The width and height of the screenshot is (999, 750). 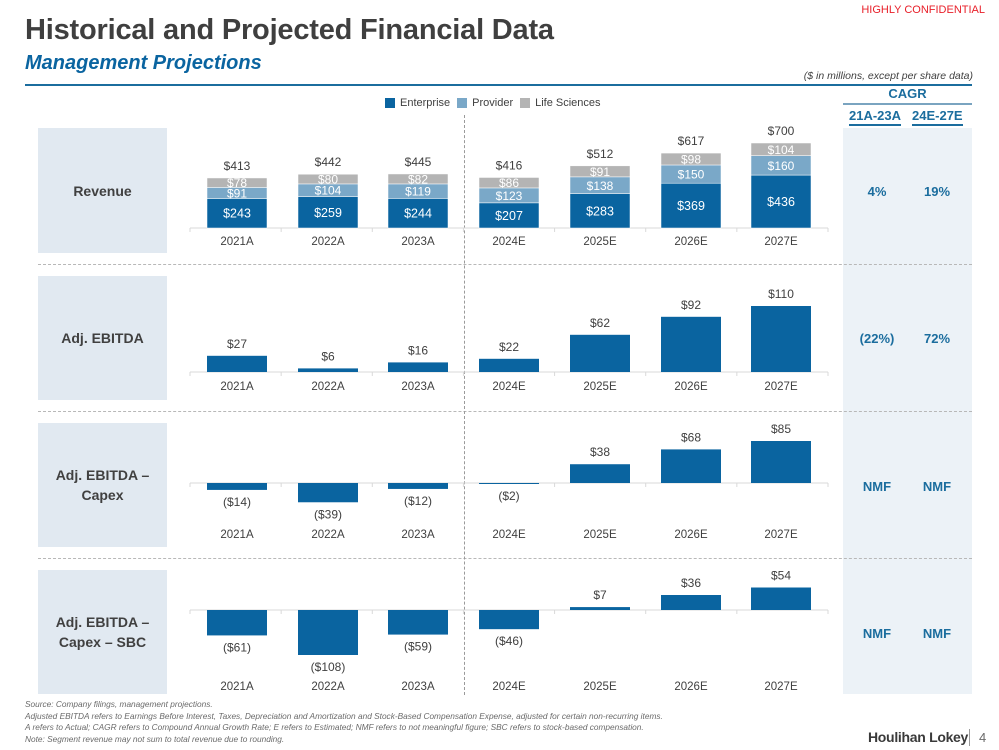 I want to click on cagr-ebitda-capex-sbc-historical: NMF, so click(x=877, y=633).